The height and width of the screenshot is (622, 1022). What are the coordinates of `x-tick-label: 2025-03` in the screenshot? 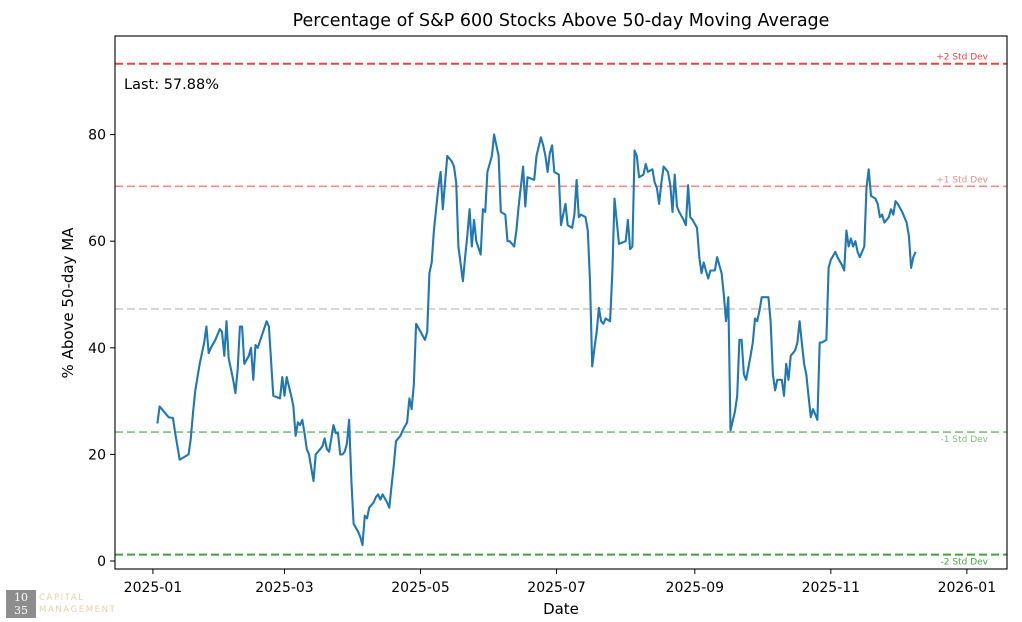 It's located at (284, 588).